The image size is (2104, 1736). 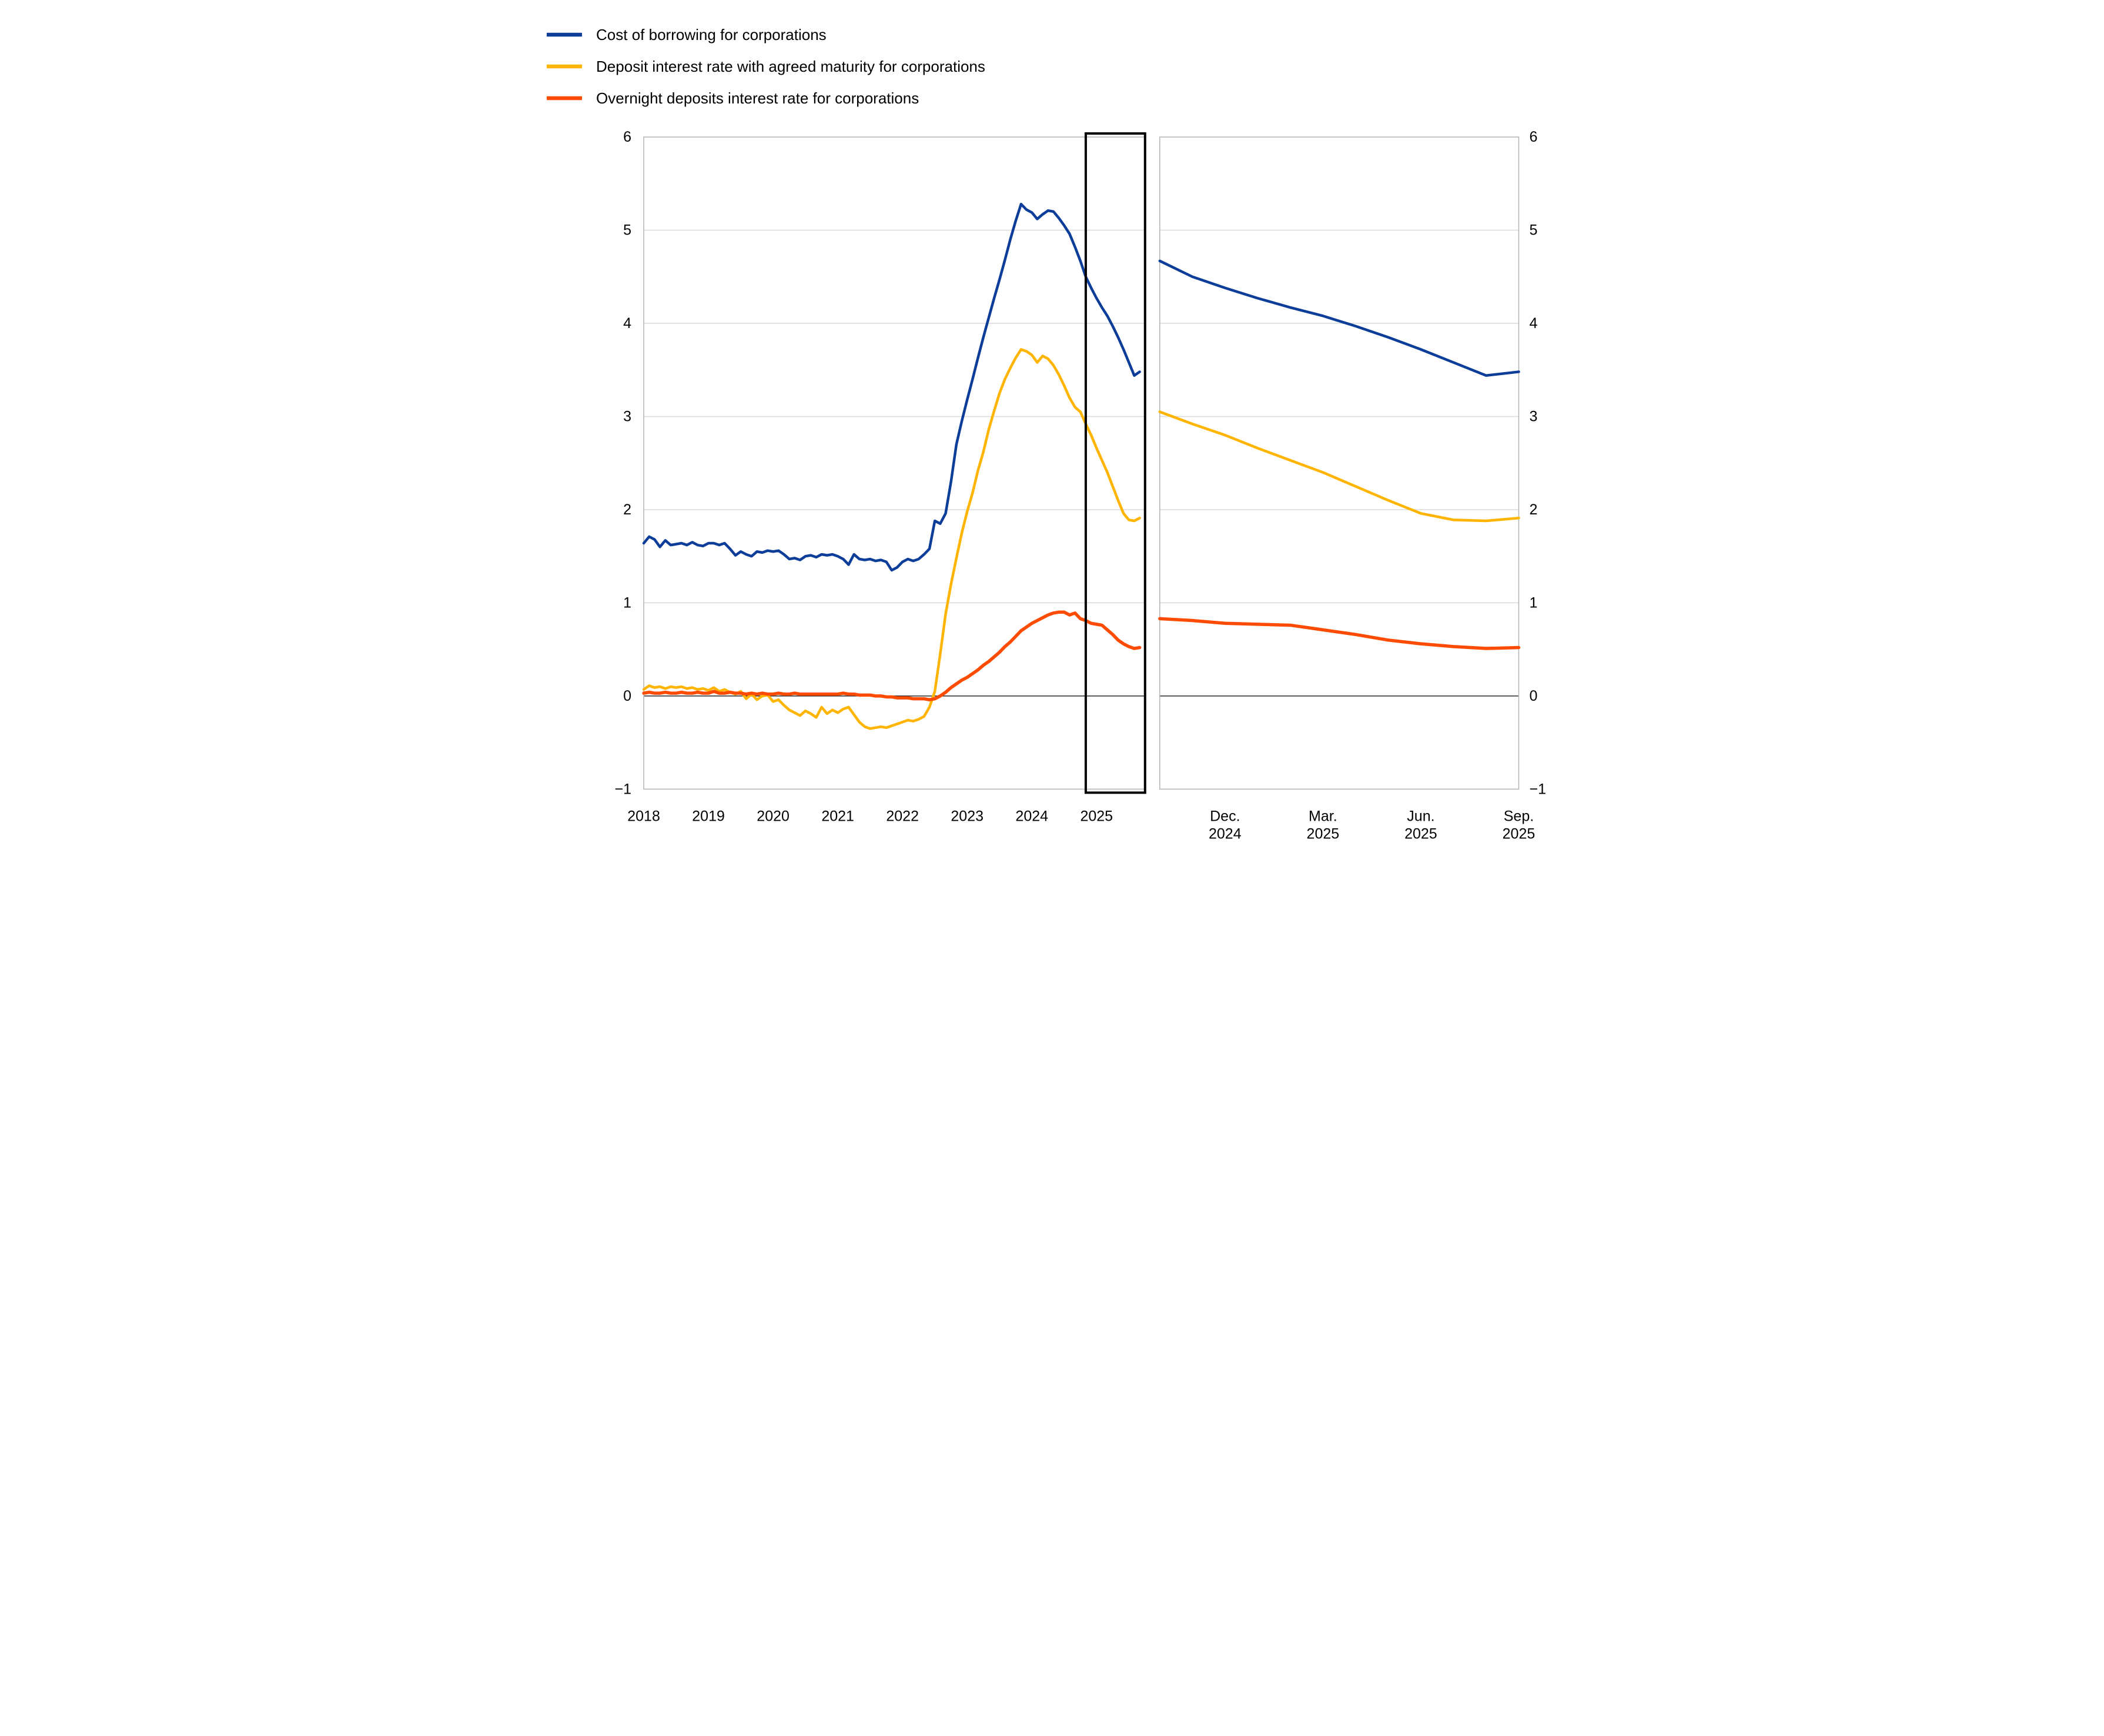 I want to click on panel-border, so click(x=1339, y=463).